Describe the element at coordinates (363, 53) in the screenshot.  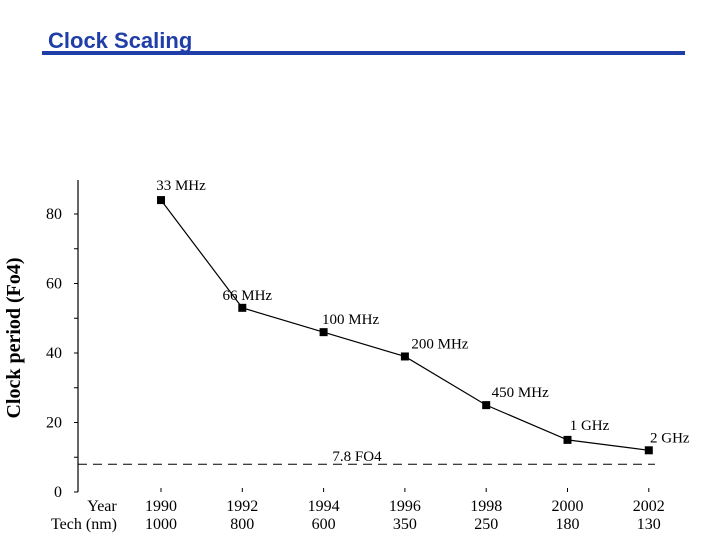
I see `title-underline` at that location.